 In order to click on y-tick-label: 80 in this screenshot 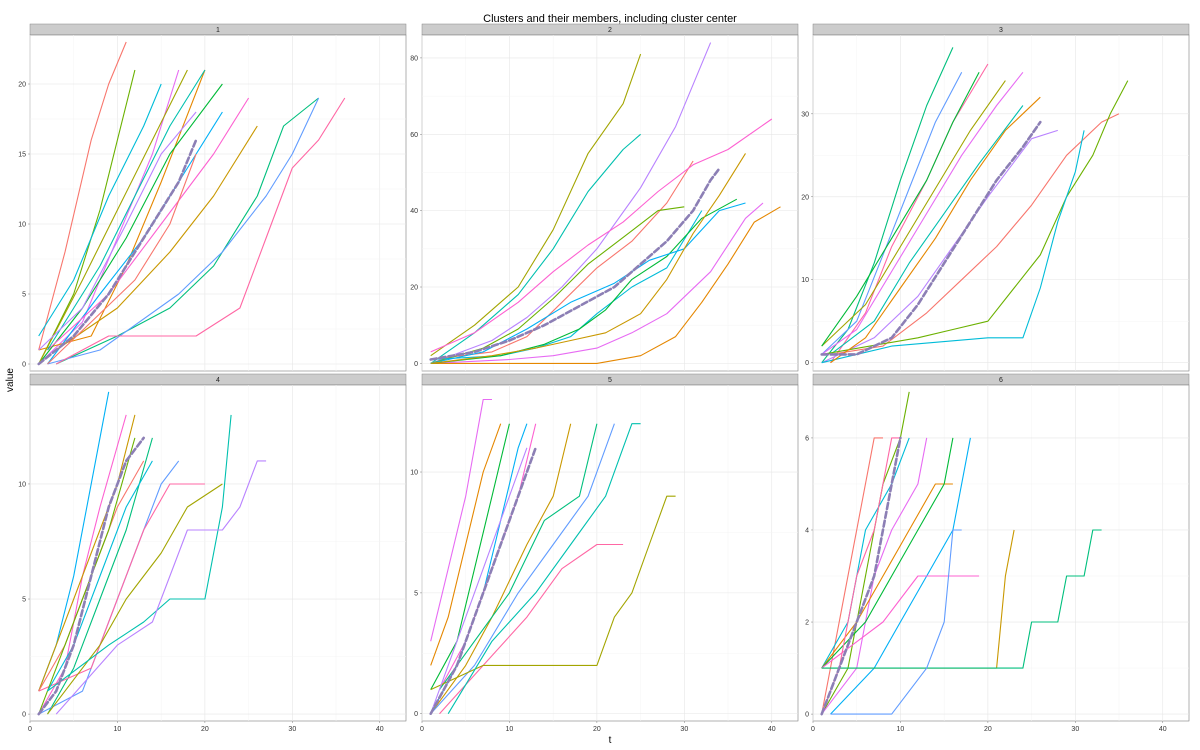, I will do `click(414, 58)`.